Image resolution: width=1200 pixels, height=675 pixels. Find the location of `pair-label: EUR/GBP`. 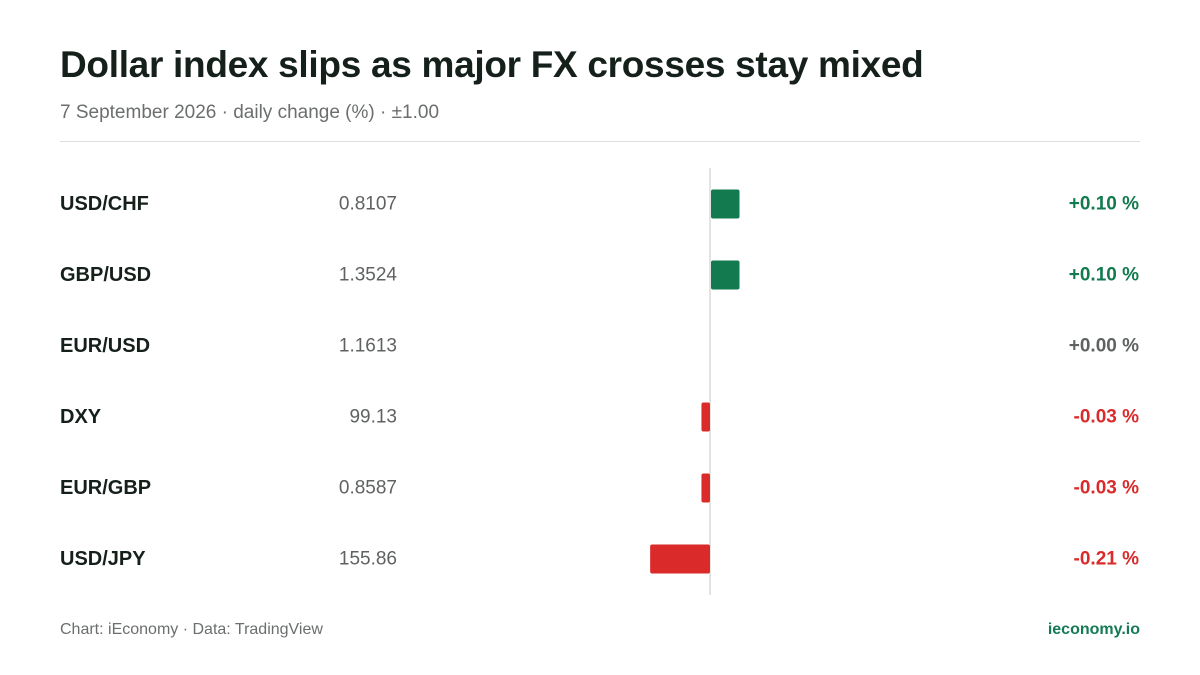

pair-label: EUR/GBP is located at coordinates (105, 488).